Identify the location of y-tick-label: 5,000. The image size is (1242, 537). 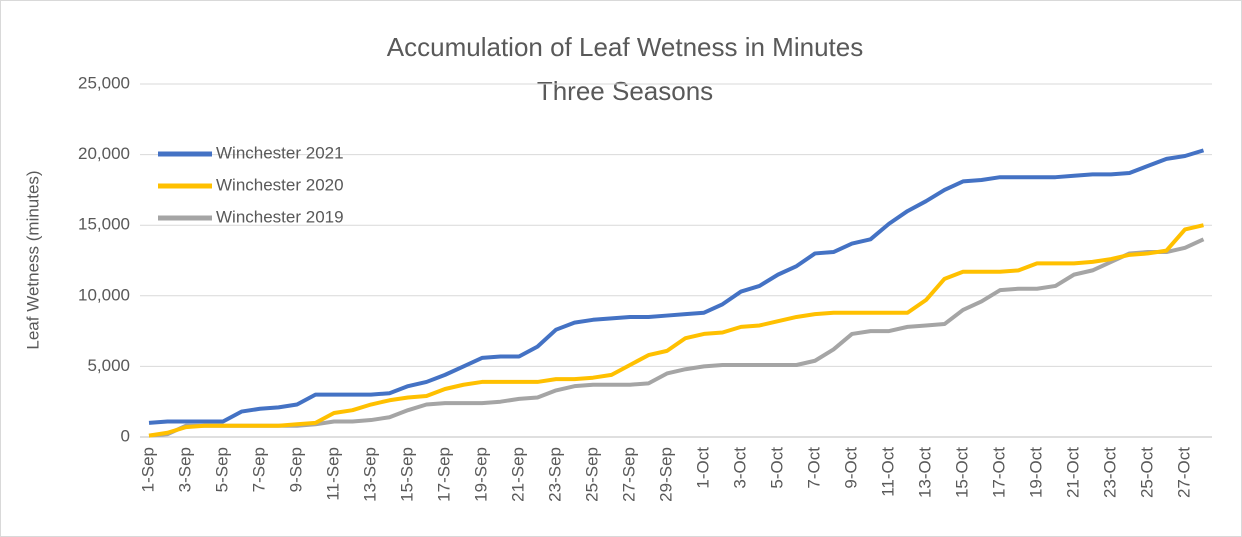
(108, 365).